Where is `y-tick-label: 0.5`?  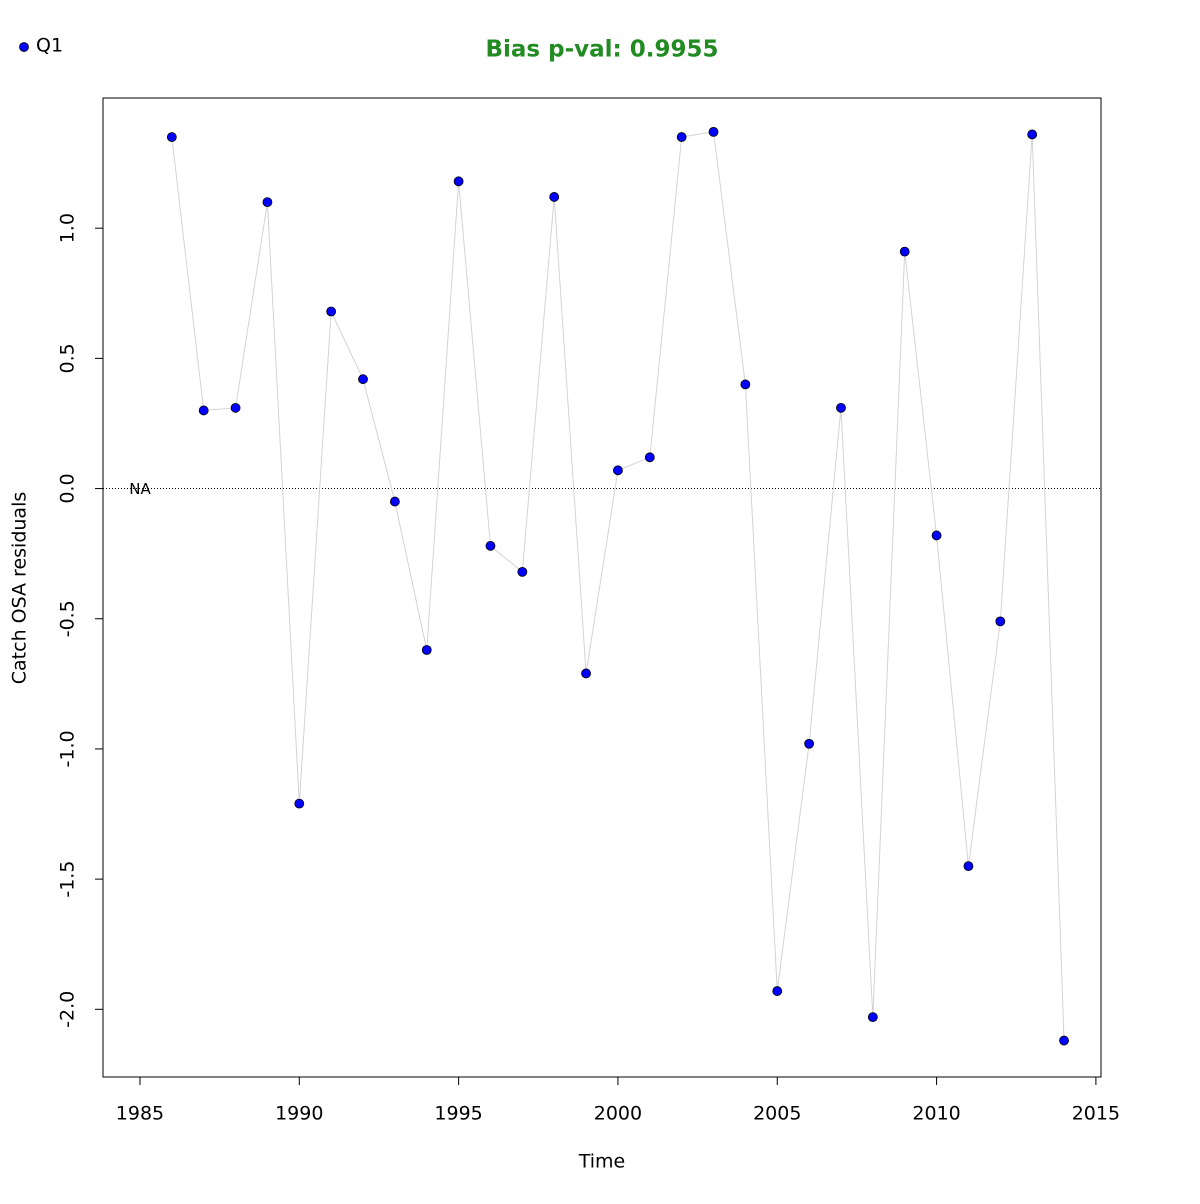 y-tick-label: 0.5 is located at coordinates (68, 358).